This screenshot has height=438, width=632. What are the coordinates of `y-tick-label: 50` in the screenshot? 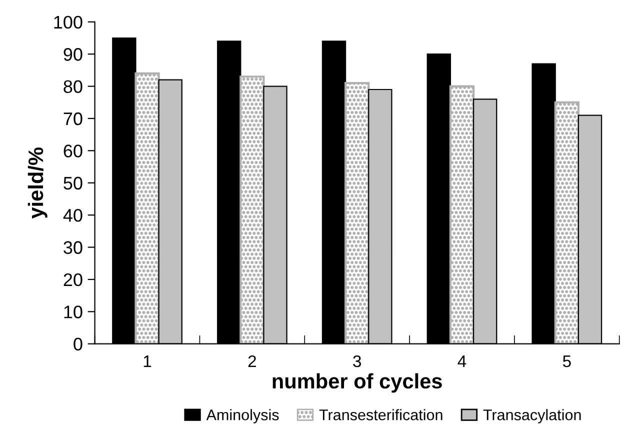 It's located at (73, 183).